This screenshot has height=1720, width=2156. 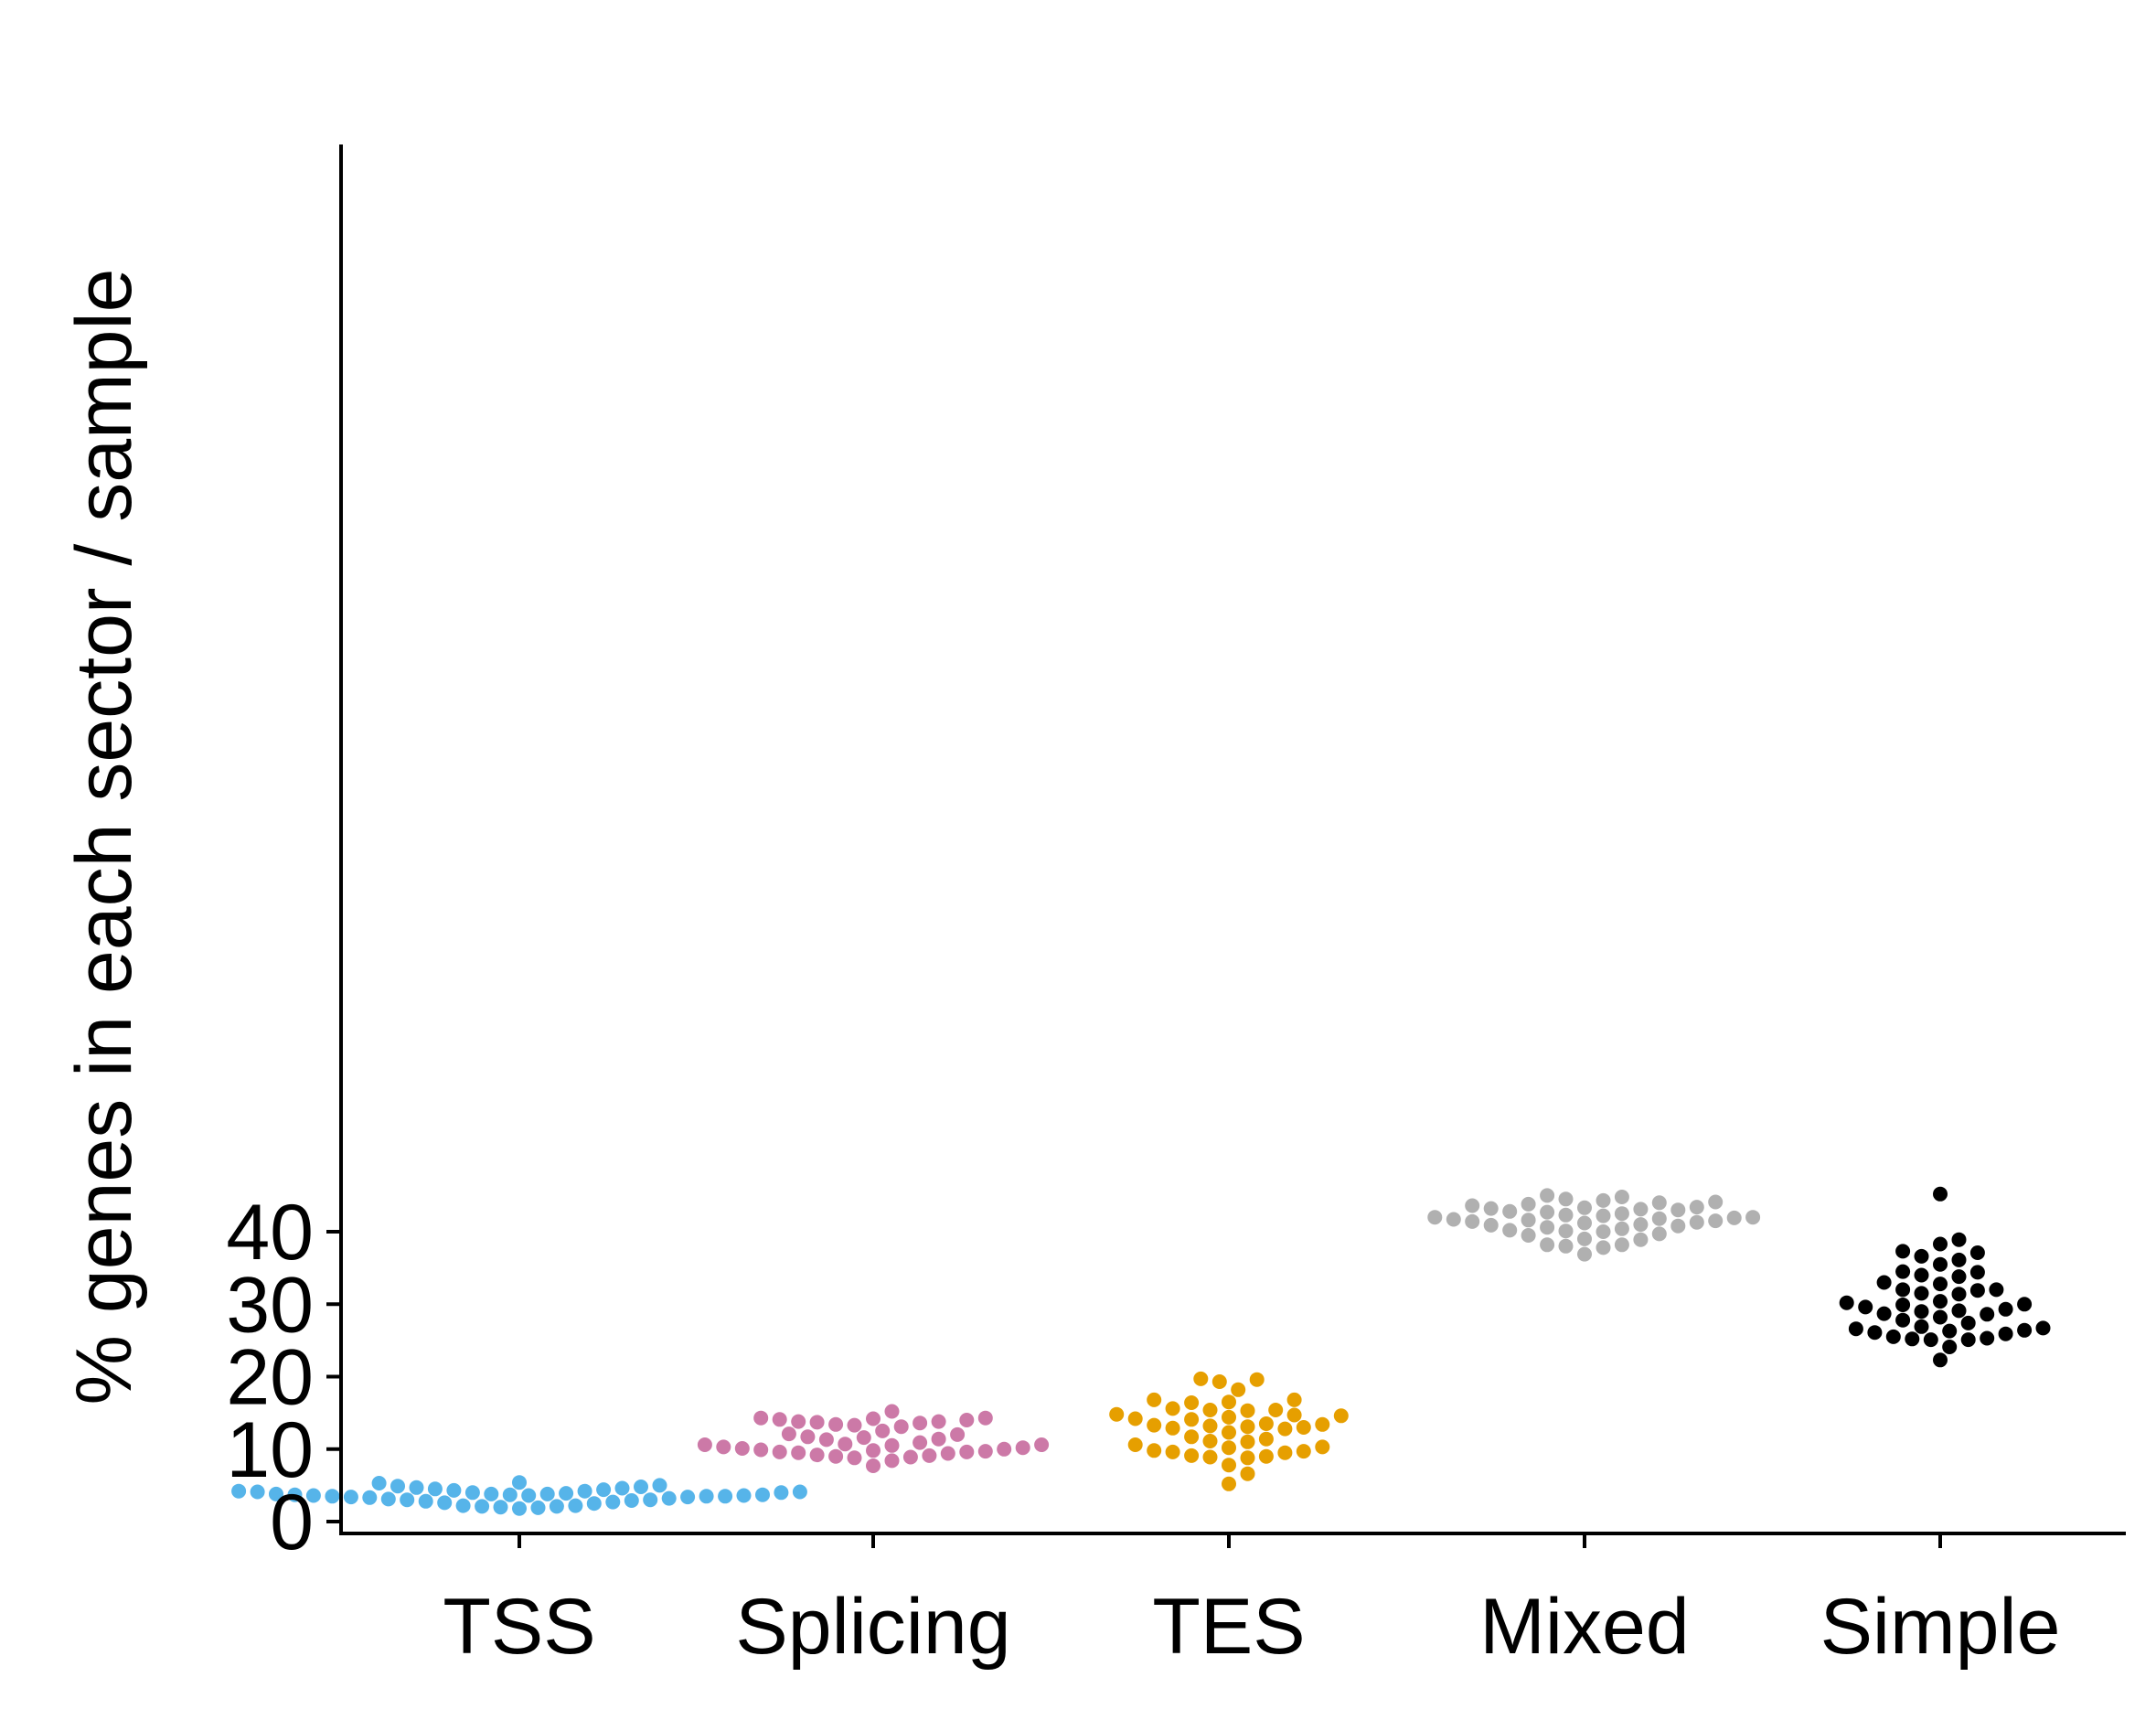 I want to click on x-tick-label-tss: TSS, so click(x=519, y=1627).